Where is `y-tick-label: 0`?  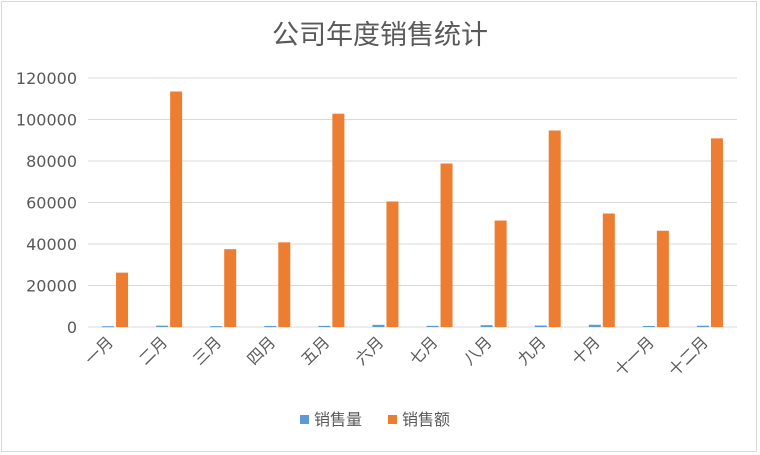
y-tick-label: 0 is located at coordinates (72, 327).